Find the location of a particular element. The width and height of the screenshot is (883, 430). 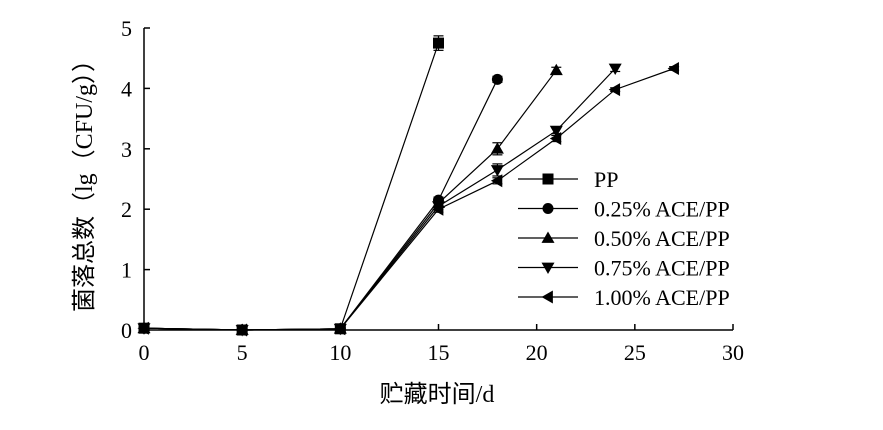

y-axis-title: 菌落总数（lg（CFU/g）） is located at coordinates (84, 180).